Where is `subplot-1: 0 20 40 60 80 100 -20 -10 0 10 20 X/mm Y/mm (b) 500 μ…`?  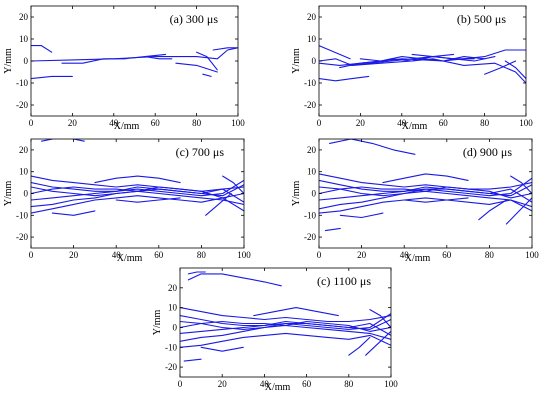
subplot-1: 0 20 40 60 80 100 -20 -10 0 10 20 X/mm Y/mm (b) 500 μ… is located at coordinates (412, 68).